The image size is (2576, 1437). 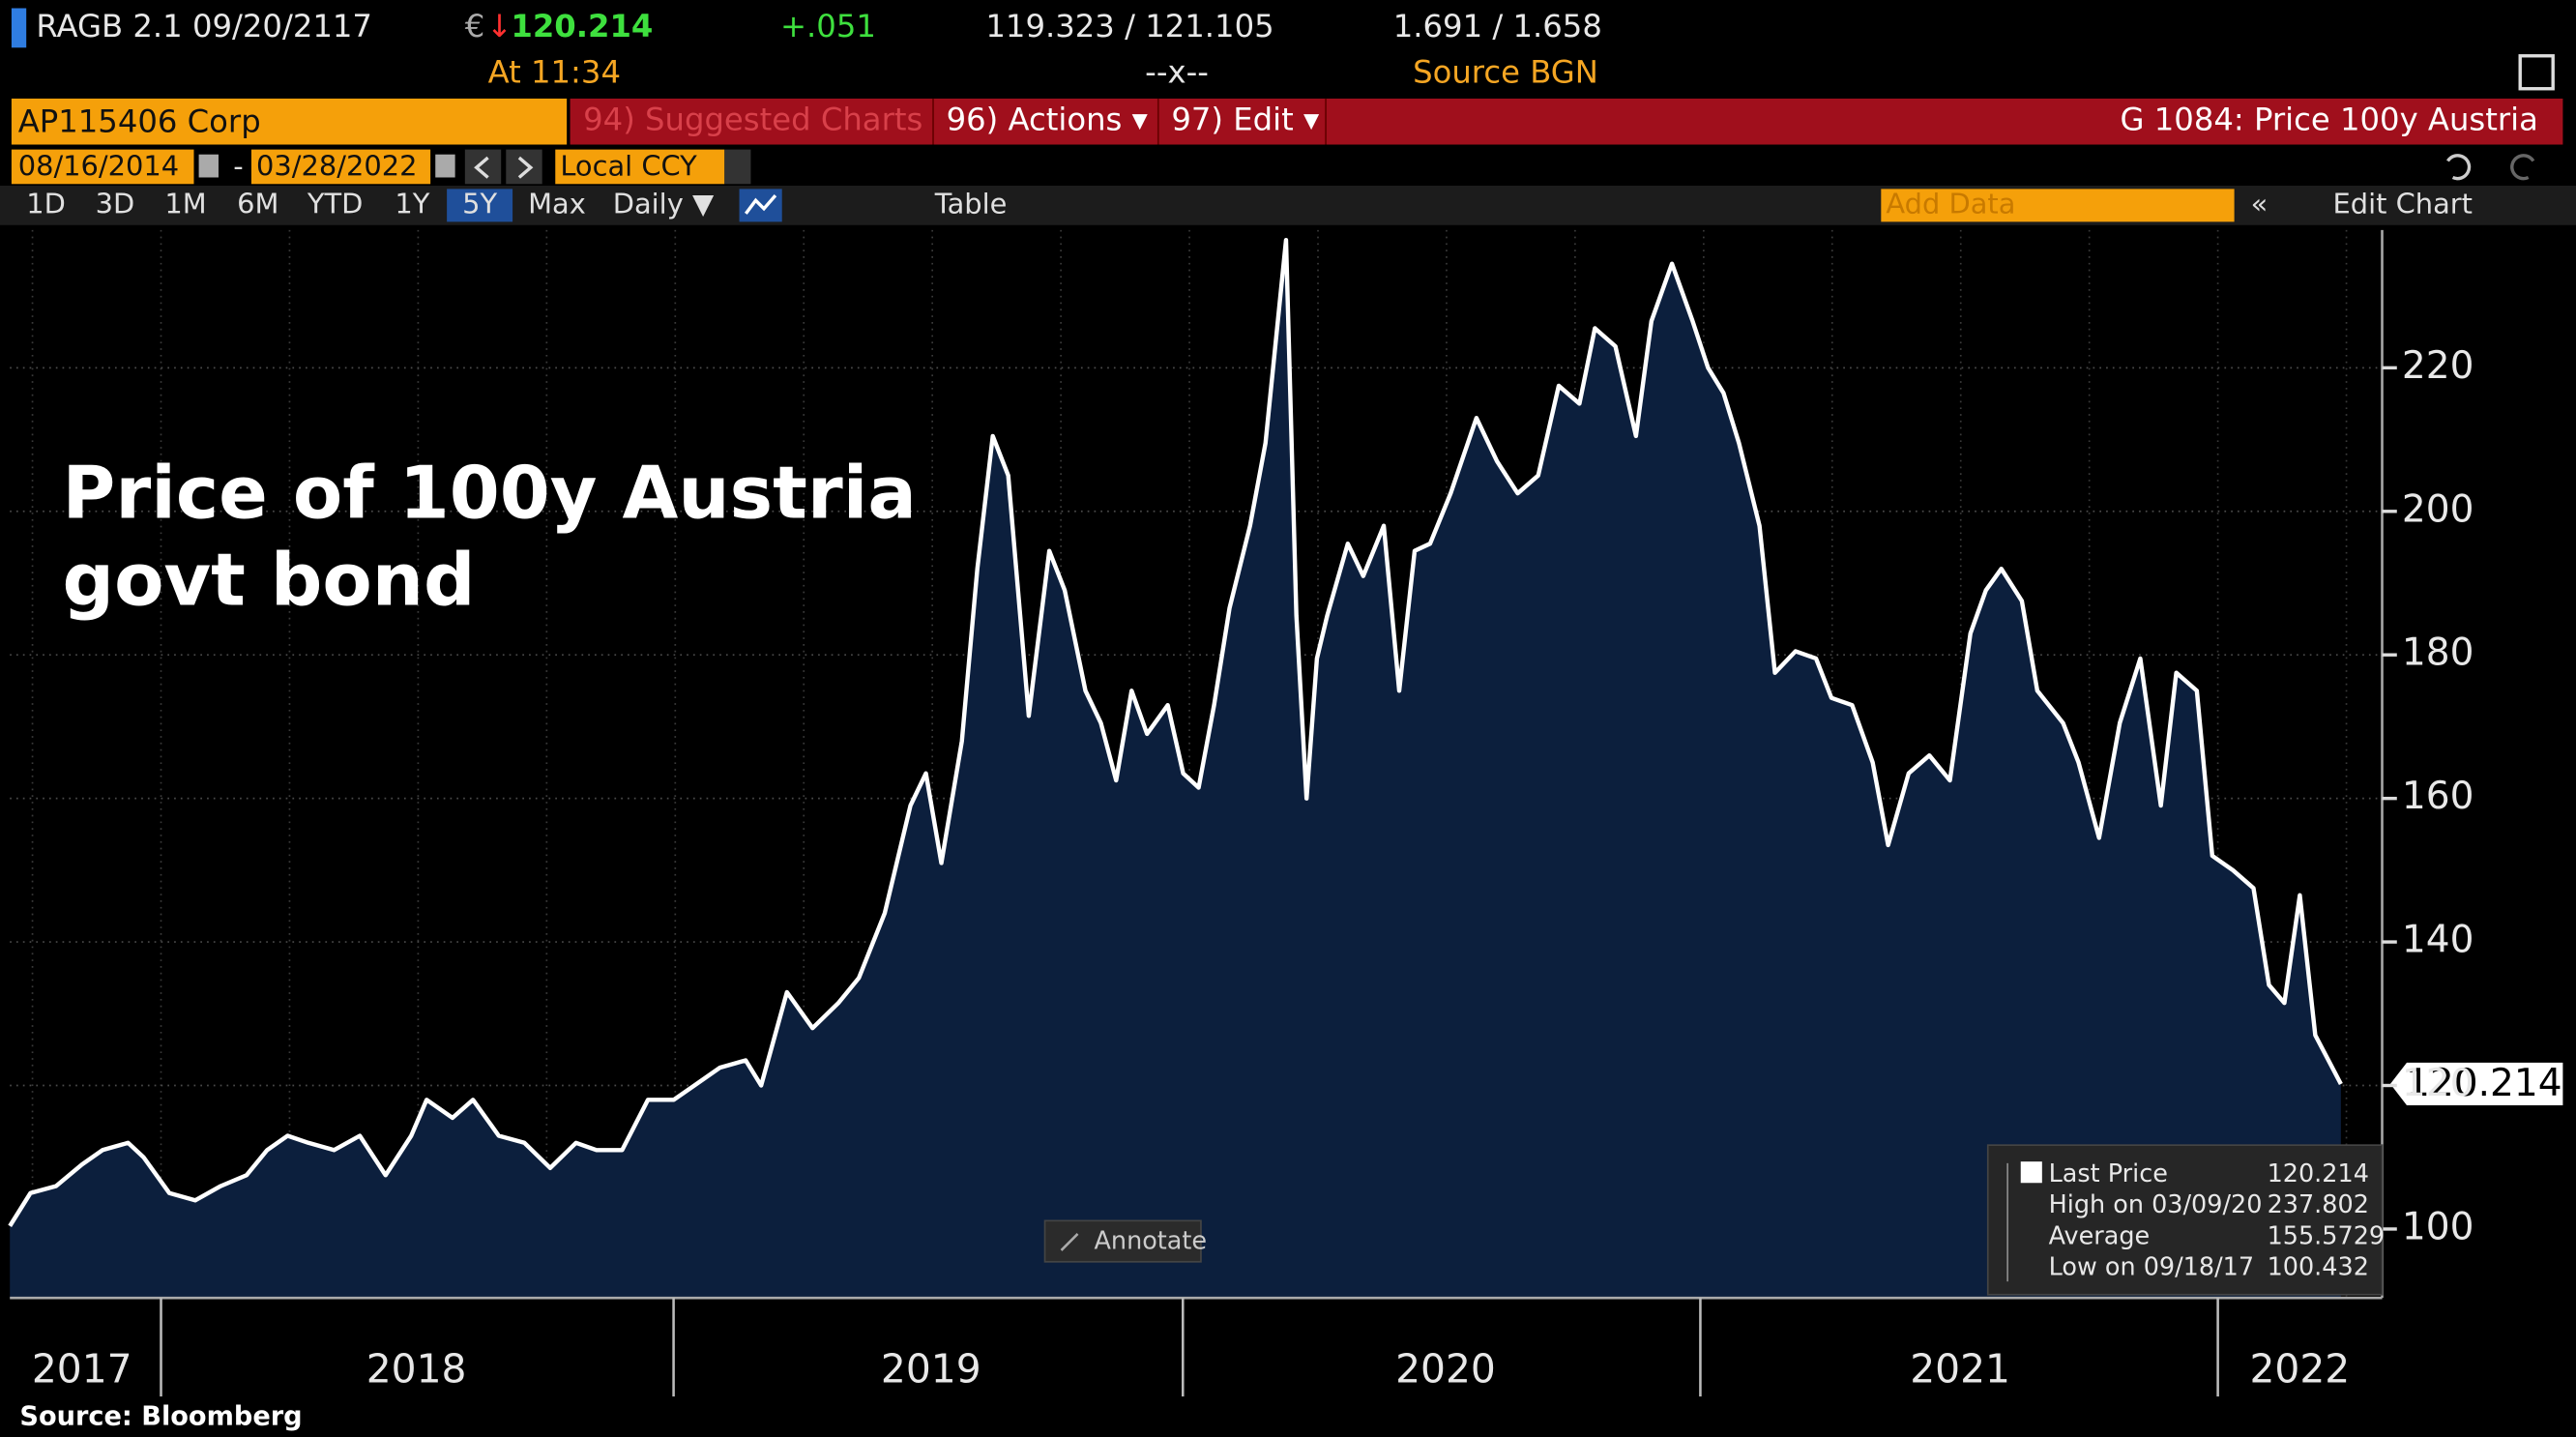 I want to click on start-date: 08/16/2014, so click(x=98, y=165).